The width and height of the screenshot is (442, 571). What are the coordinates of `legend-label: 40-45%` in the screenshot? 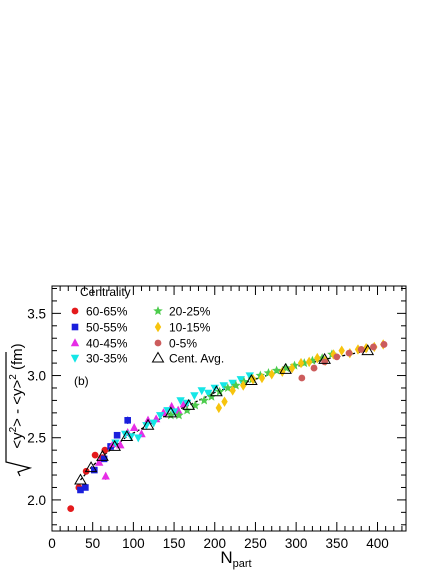 It's located at (107, 344).